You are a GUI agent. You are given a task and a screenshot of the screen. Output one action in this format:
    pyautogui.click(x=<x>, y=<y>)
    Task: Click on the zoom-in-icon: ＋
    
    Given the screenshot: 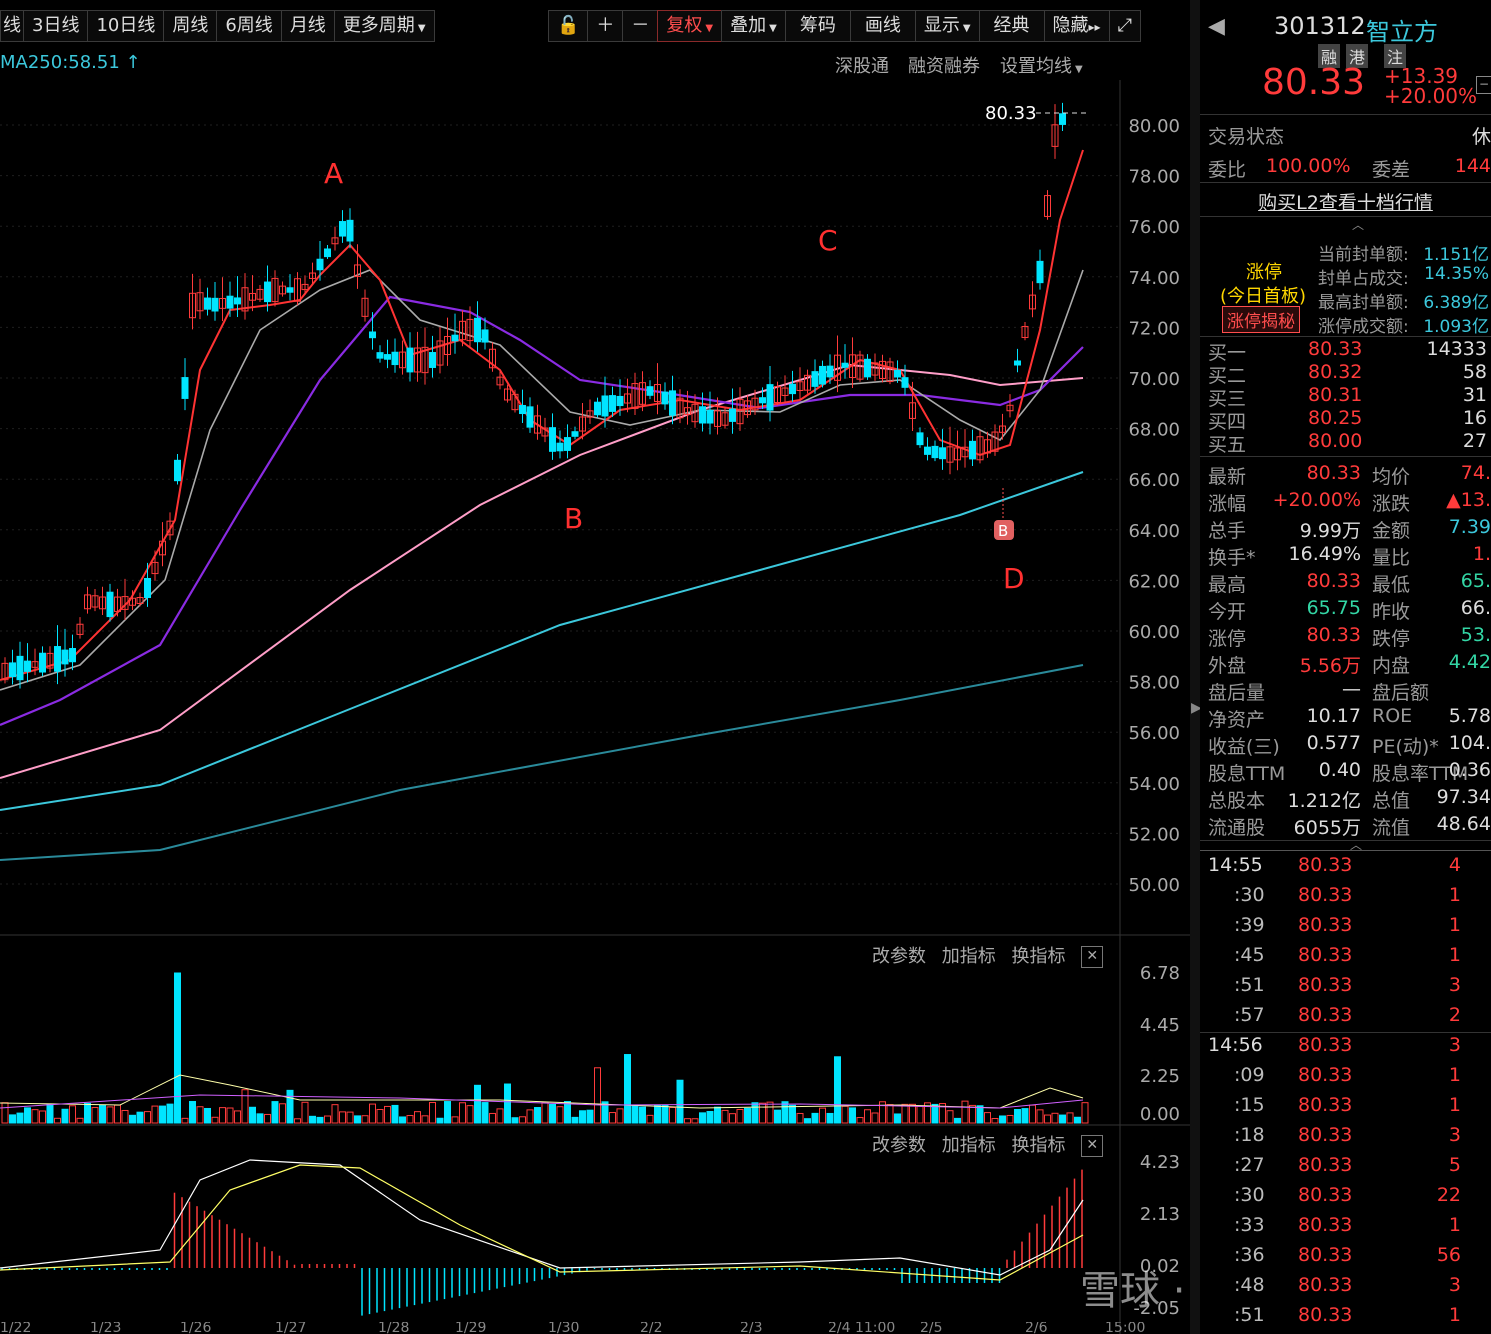 What is the action you would take?
    pyautogui.click(x=605, y=26)
    